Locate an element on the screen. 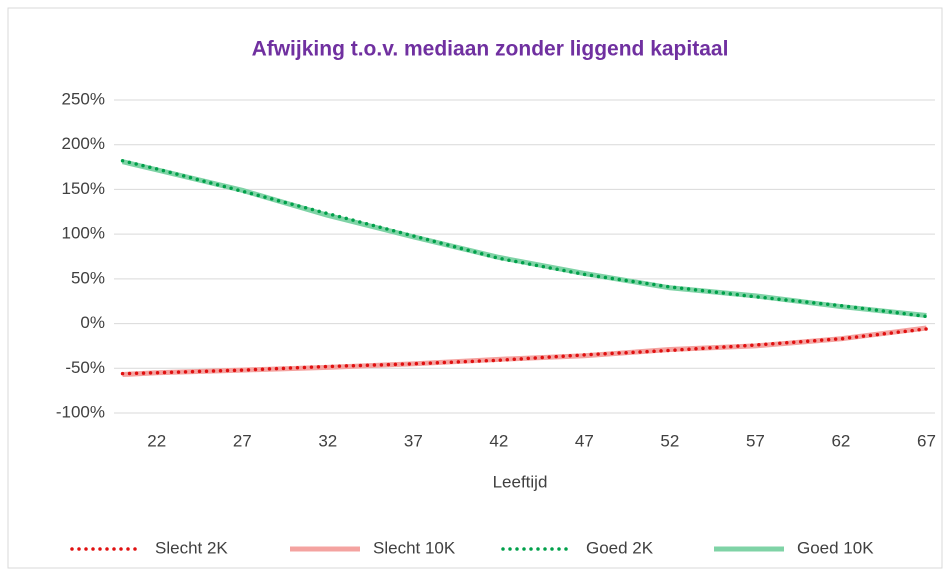 The image size is (951, 576). legend-label: Goed 10K is located at coordinates (835, 547).